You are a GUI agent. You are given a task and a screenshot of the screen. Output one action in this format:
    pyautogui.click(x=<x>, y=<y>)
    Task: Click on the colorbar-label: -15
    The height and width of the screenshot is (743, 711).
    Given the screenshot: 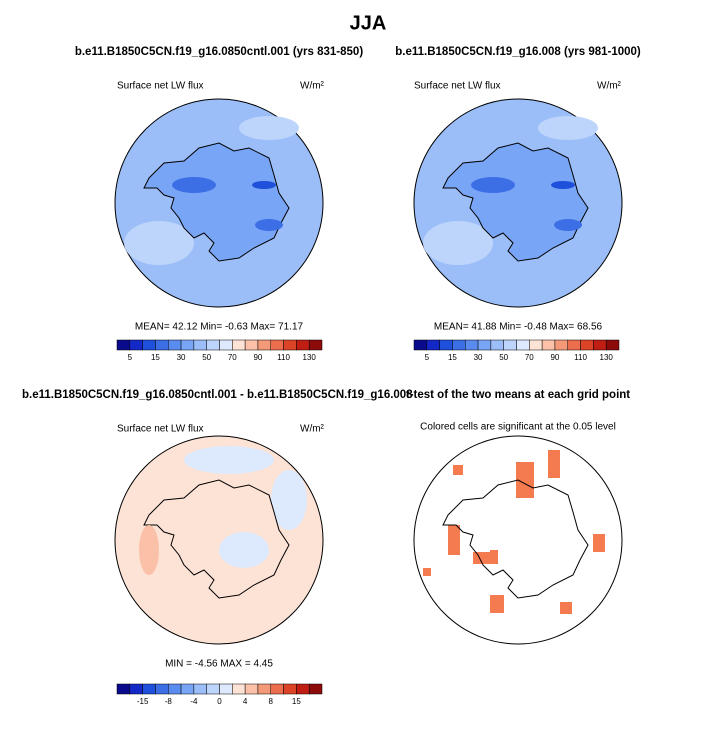 What is the action you would take?
    pyautogui.click(x=143, y=701)
    